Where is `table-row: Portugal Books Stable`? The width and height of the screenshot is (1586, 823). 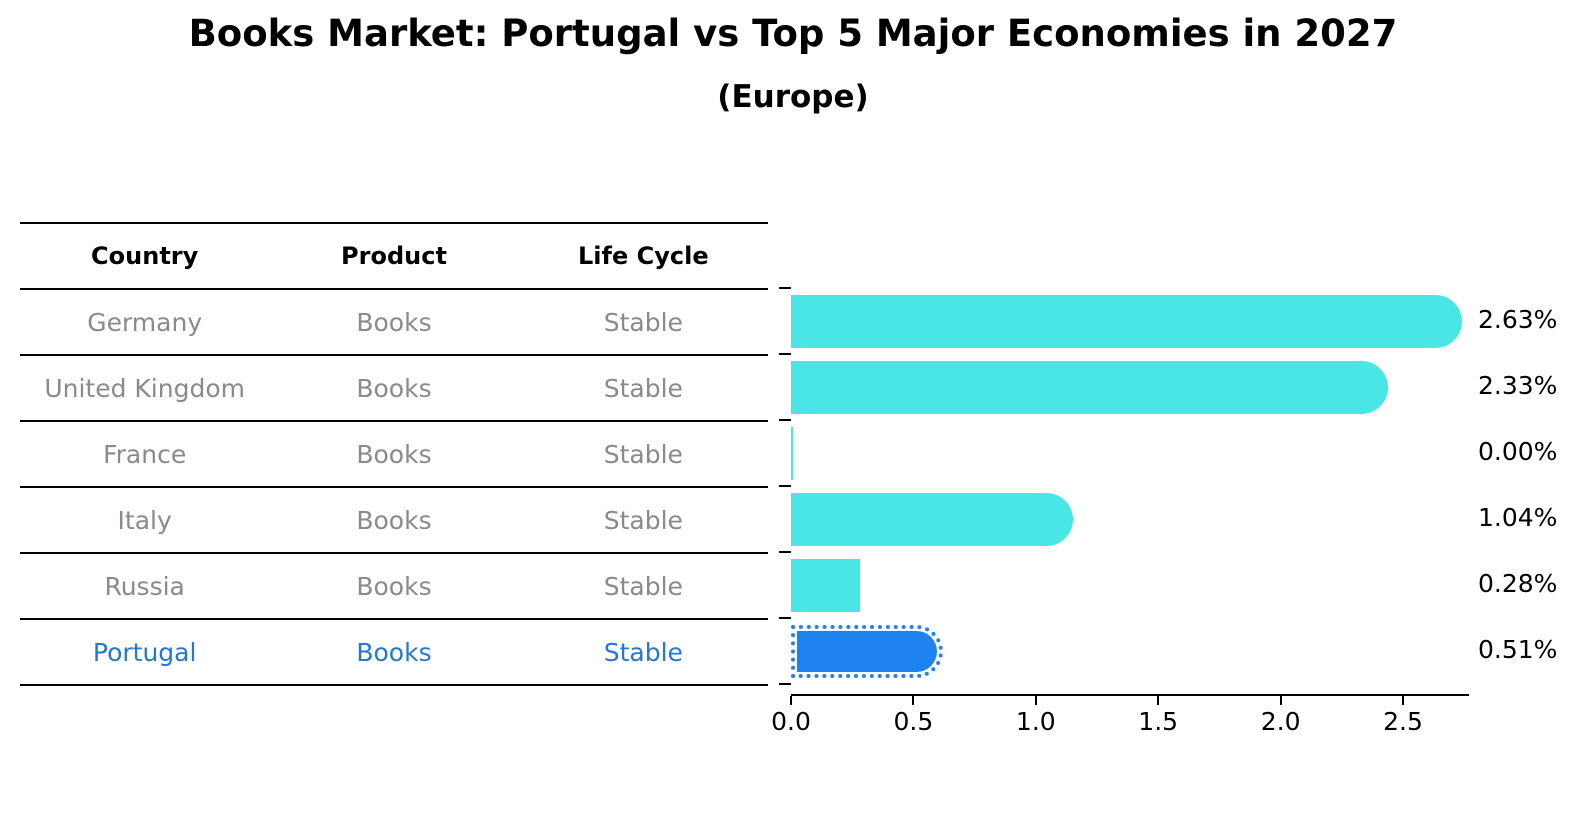
table-row: Portugal Books Stable is located at coordinates (394, 651).